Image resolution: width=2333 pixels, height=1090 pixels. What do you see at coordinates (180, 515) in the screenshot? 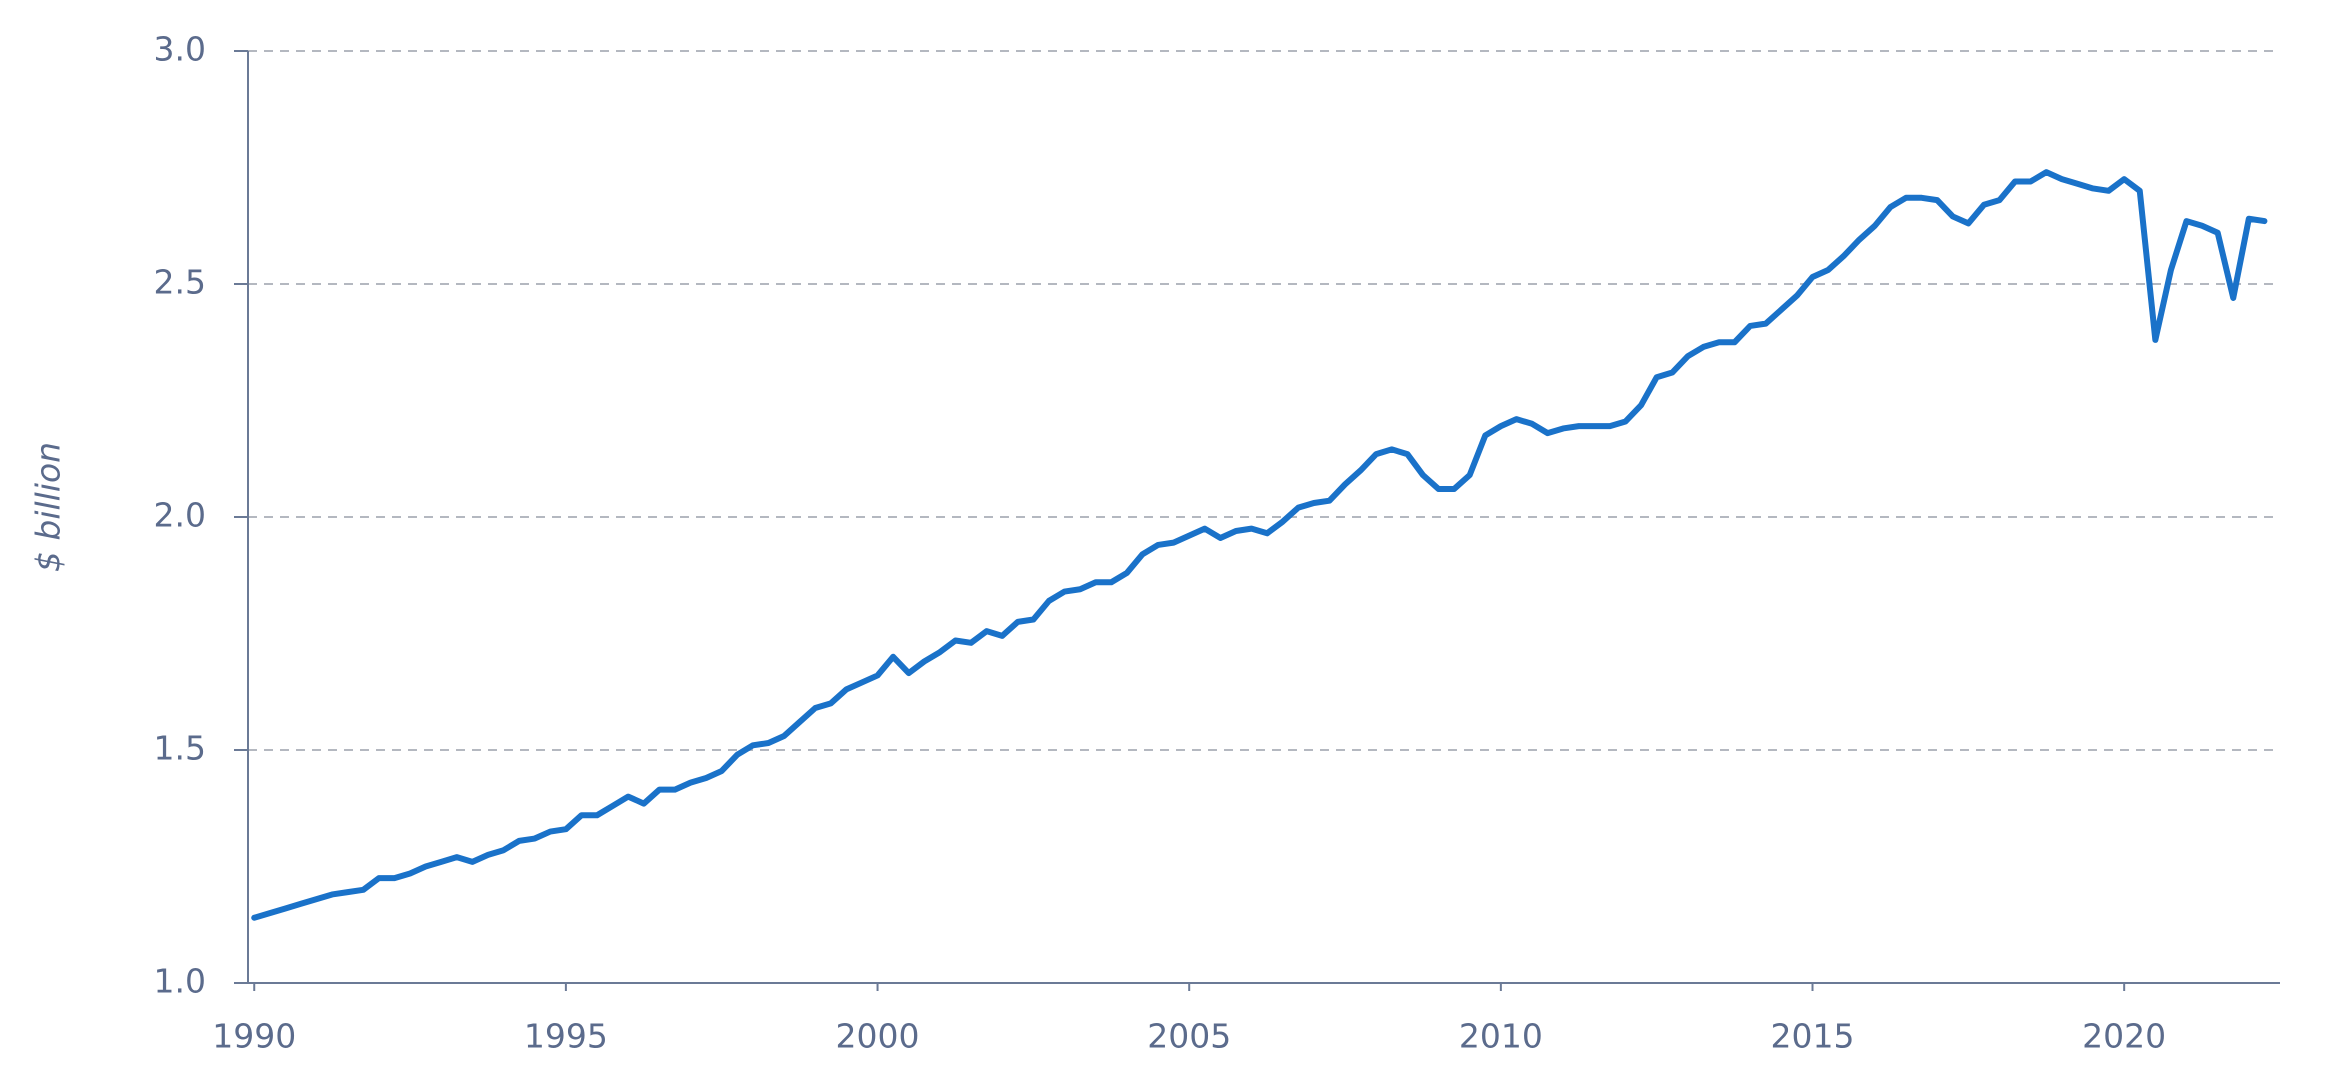
I see `y-tick-label: 2.0` at bounding box center [180, 515].